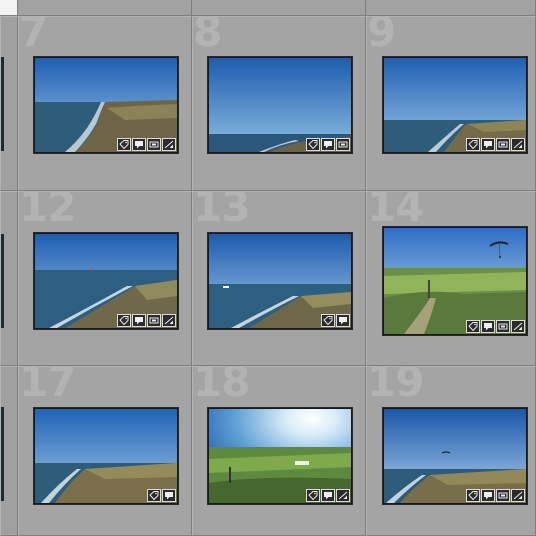  I want to click on grid-cell: 14, so click(451, 278).